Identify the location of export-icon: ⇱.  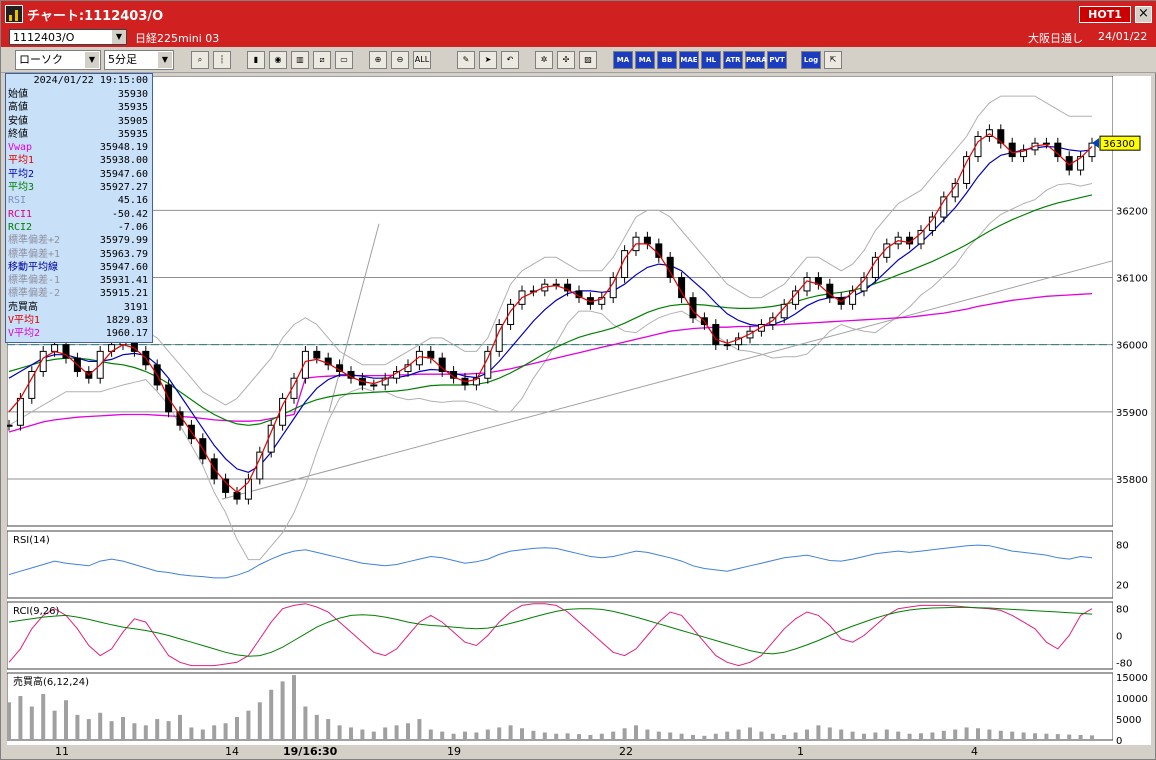
(833, 60).